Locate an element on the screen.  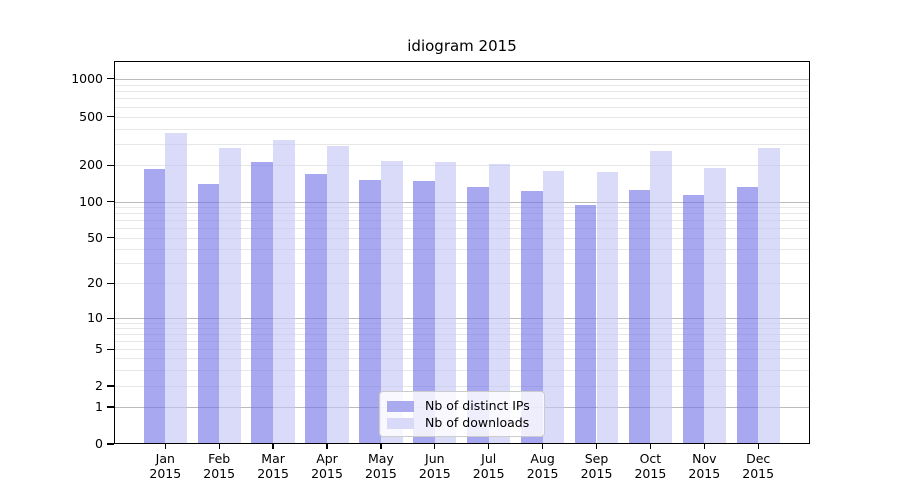
bar-downloads-jun is located at coordinates (445, 302).